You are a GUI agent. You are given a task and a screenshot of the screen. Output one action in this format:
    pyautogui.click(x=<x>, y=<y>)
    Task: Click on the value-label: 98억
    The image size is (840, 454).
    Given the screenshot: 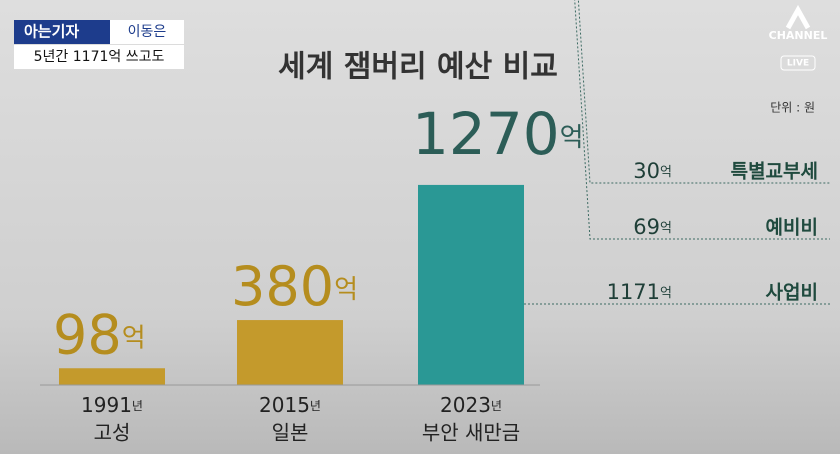 What is the action you would take?
    pyautogui.click(x=99, y=334)
    